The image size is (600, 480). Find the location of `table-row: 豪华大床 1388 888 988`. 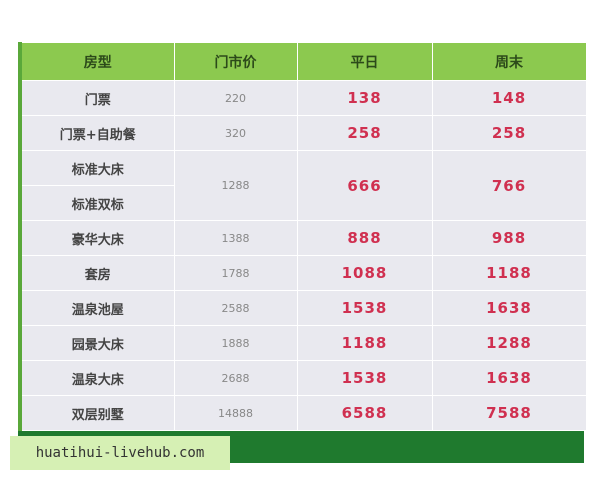

table-row: 豪华大床 1388 888 988 is located at coordinates (303, 238).